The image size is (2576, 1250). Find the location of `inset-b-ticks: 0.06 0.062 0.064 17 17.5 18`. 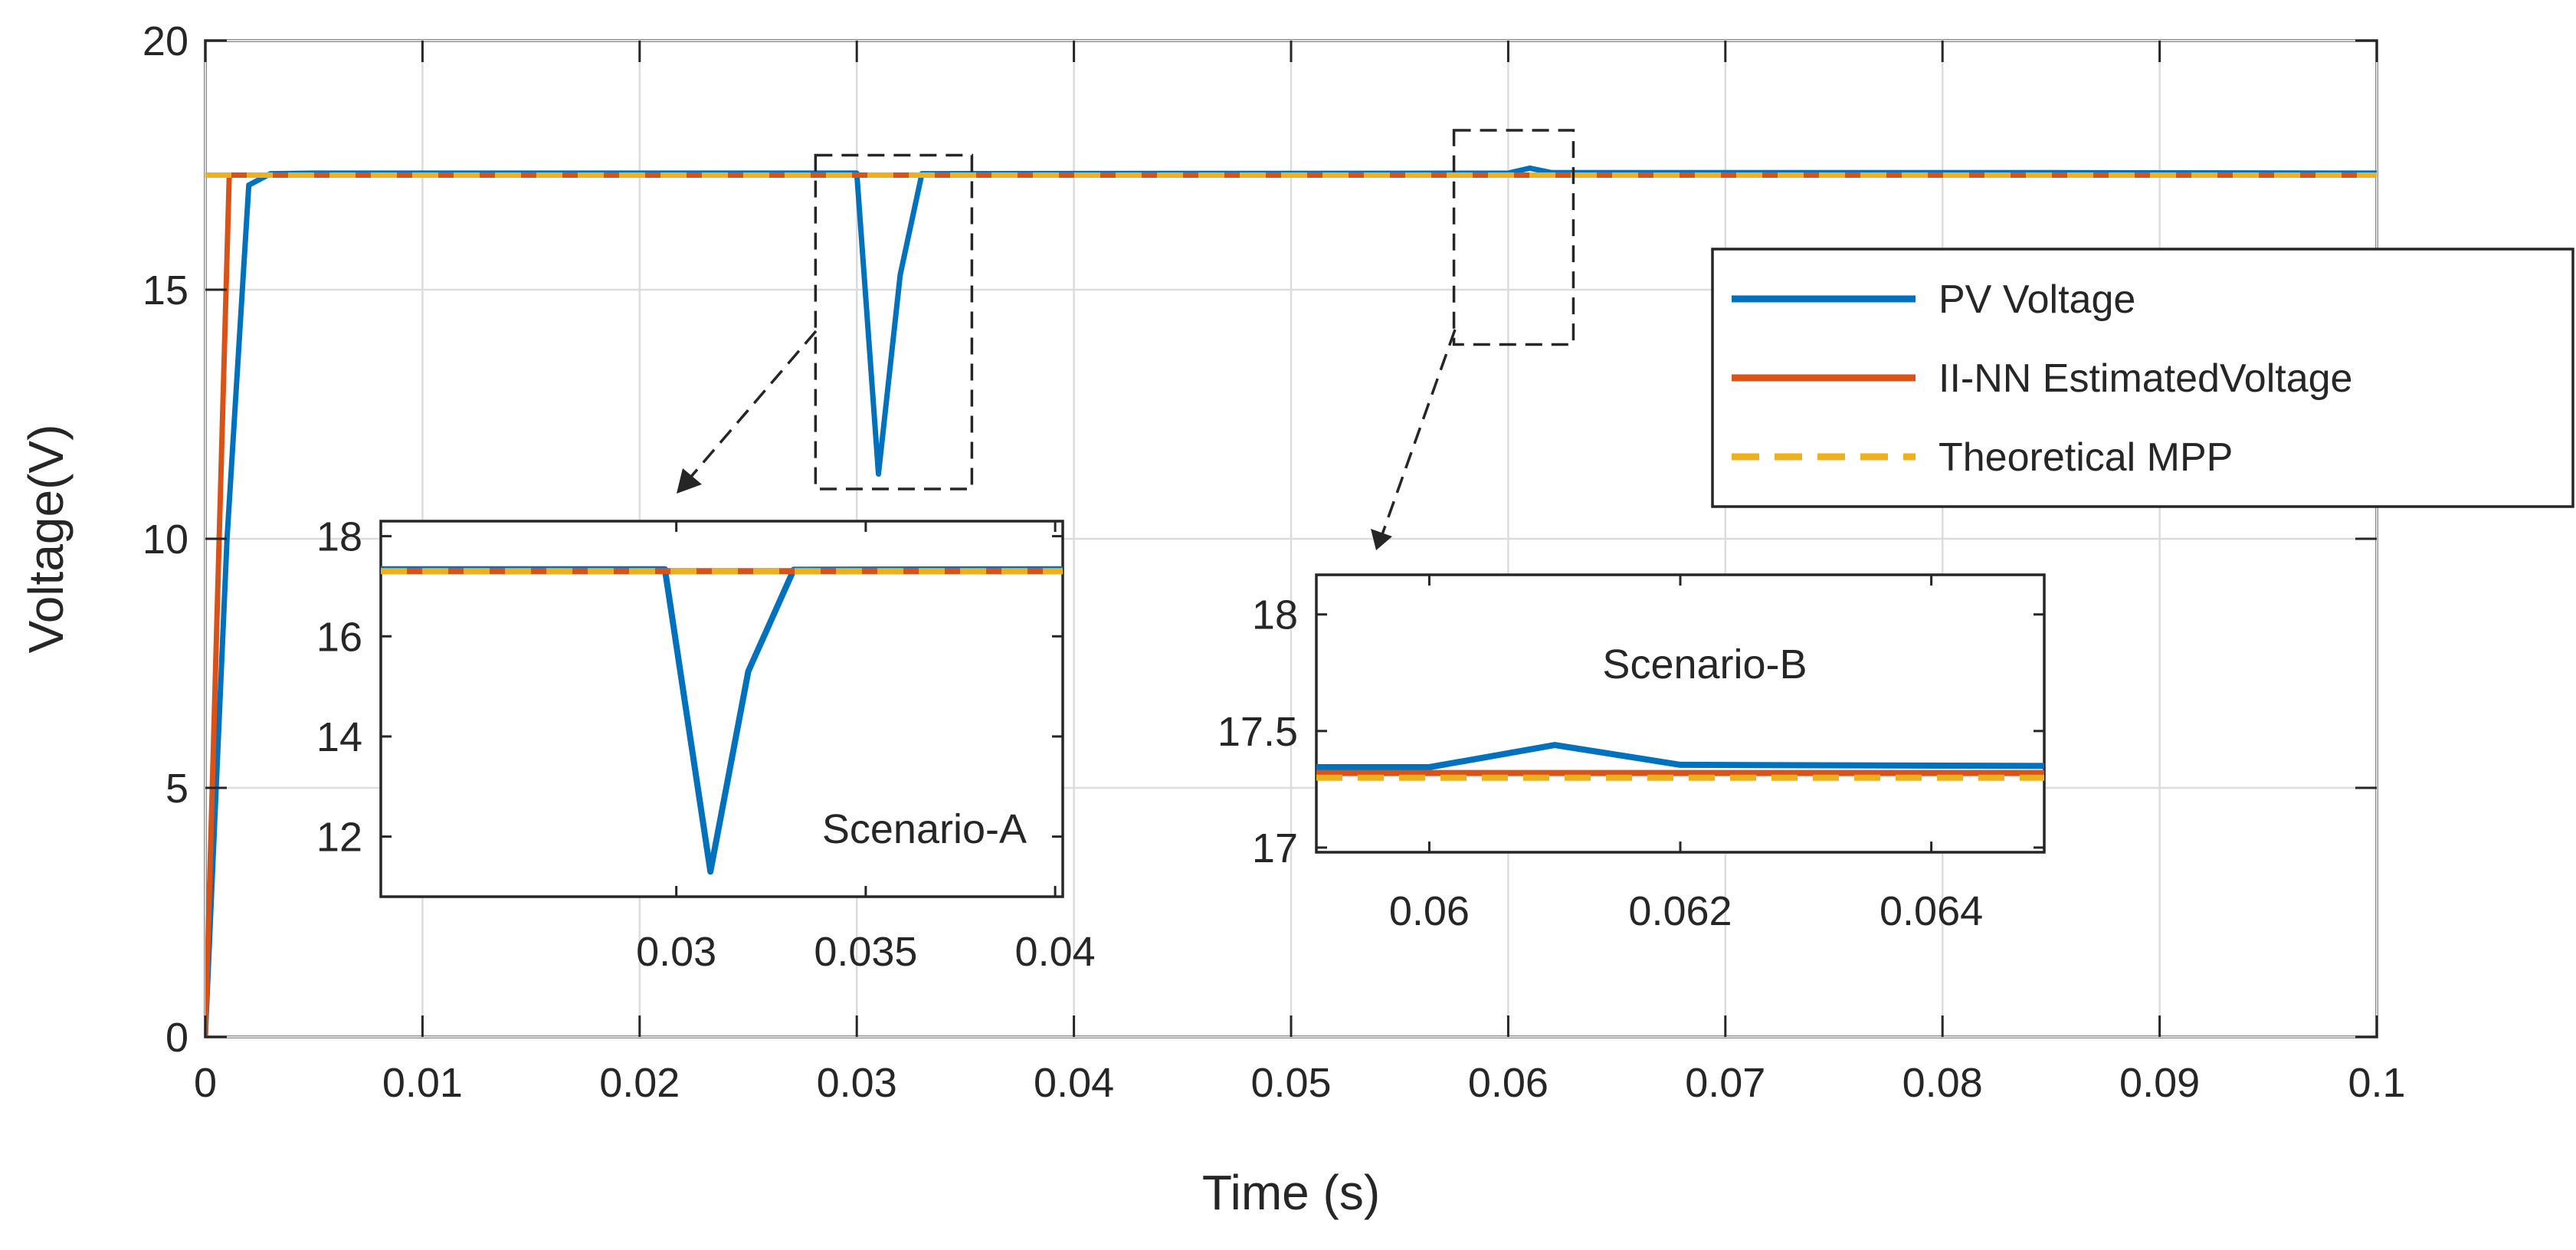

inset-b-ticks: 0.06 0.062 0.064 17 17.5 18 is located at coordinates (1631, 754).